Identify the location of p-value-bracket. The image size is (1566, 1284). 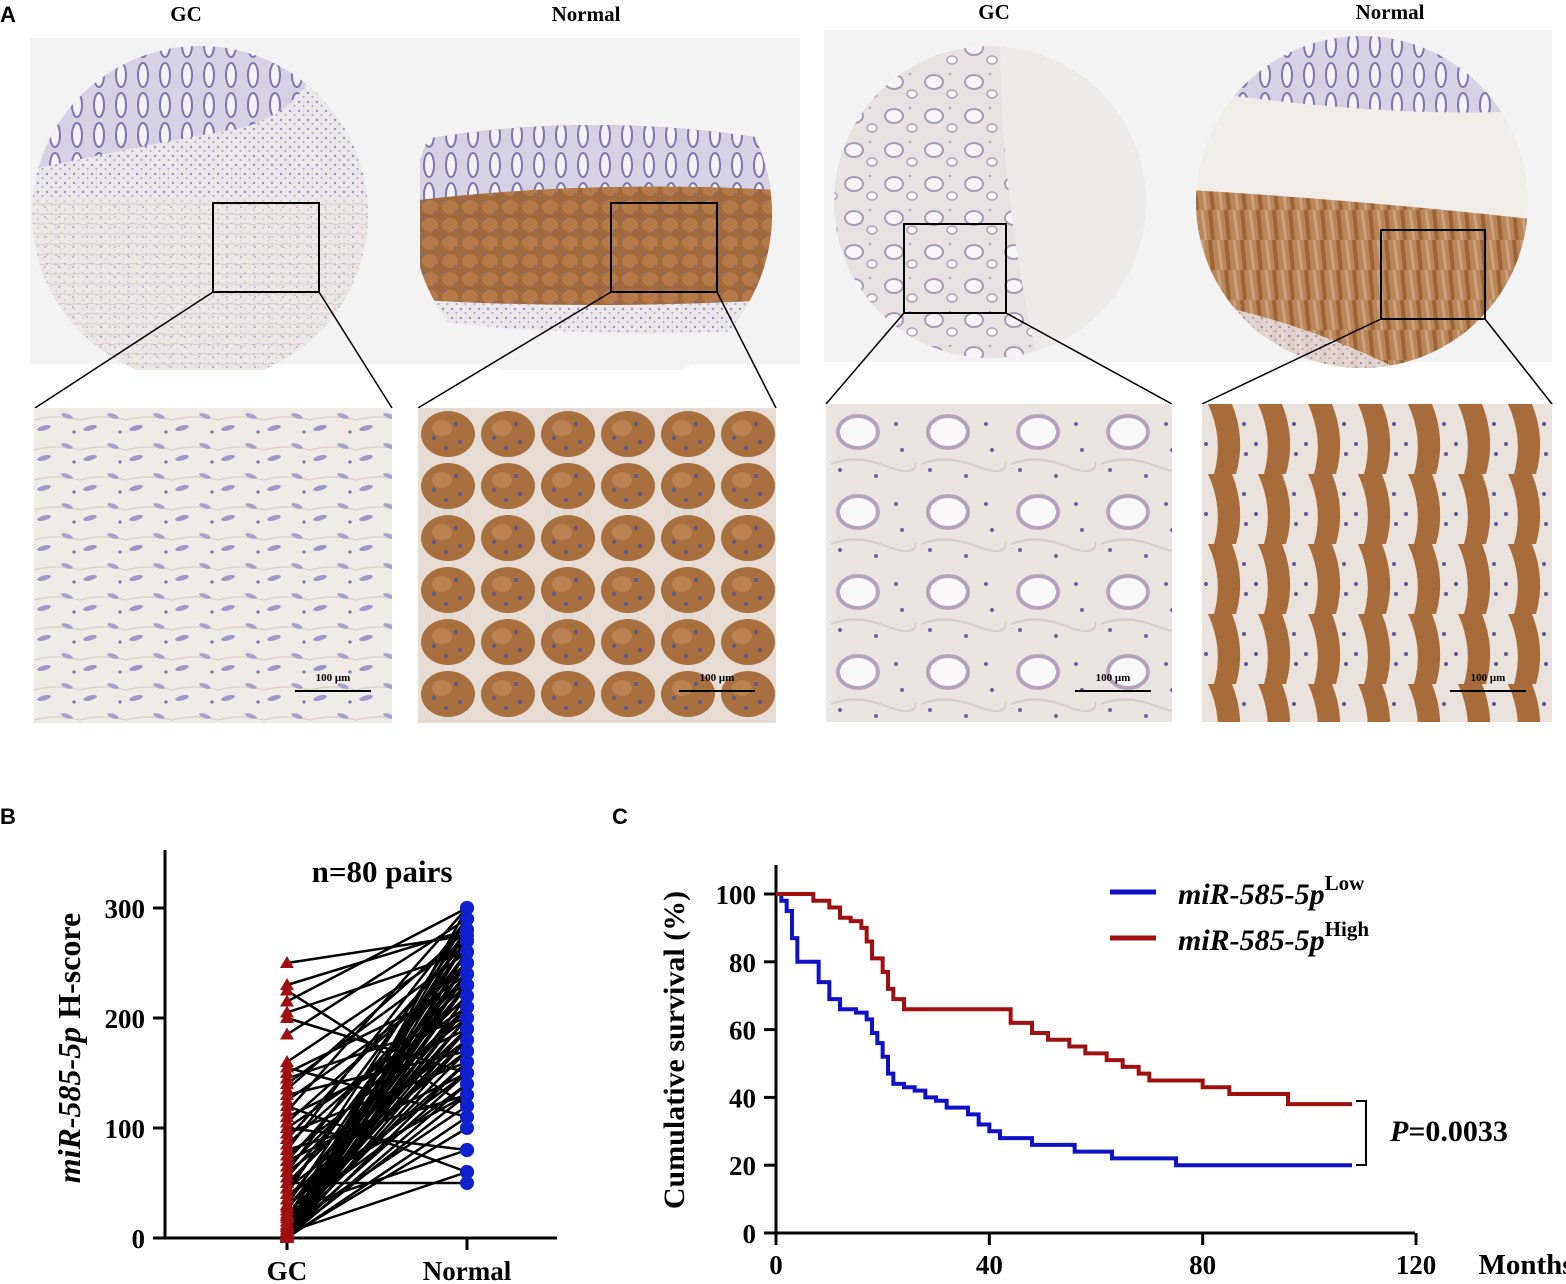
(1361, 1133).